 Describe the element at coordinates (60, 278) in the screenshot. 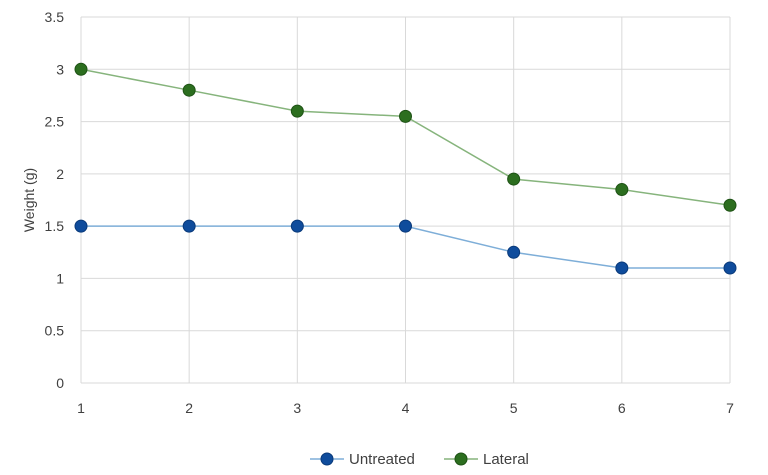

I see `y-tick-label: 1` at that location.